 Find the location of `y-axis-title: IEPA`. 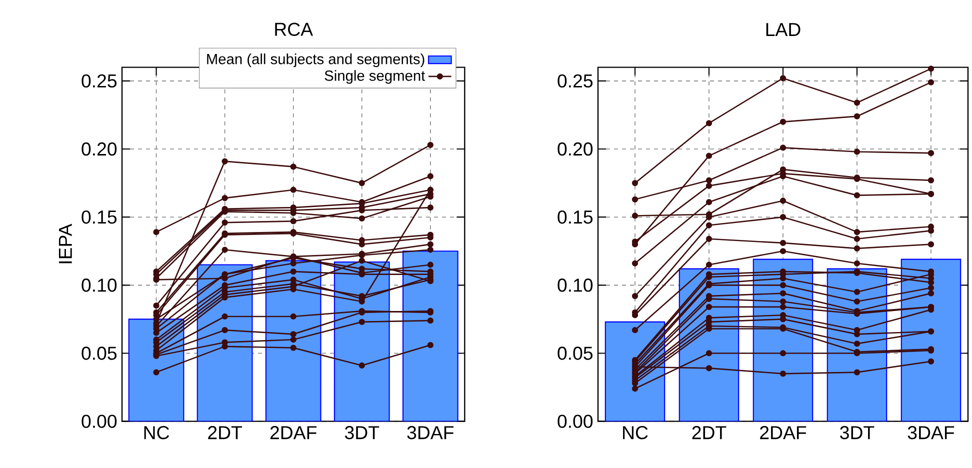

y-axis-title: IEPA is located at coordinates (65, 244).